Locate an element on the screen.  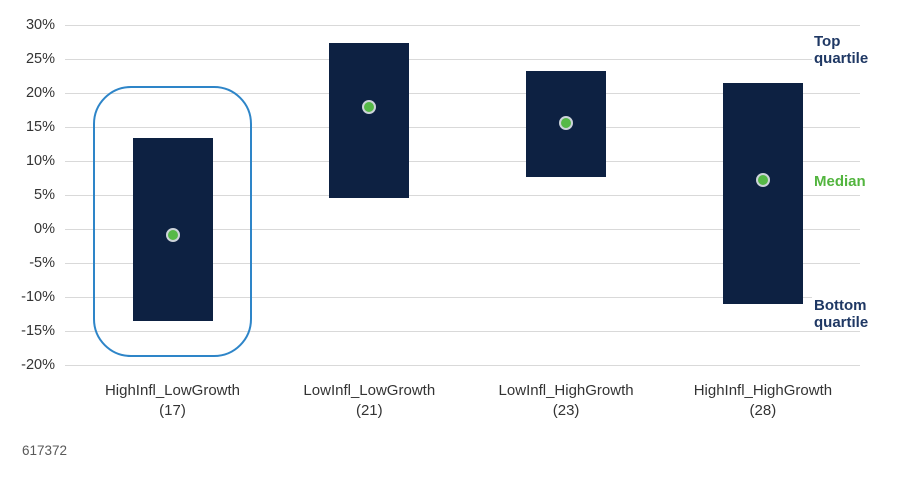
category-count: (17) is located at coordinates (172, 410).